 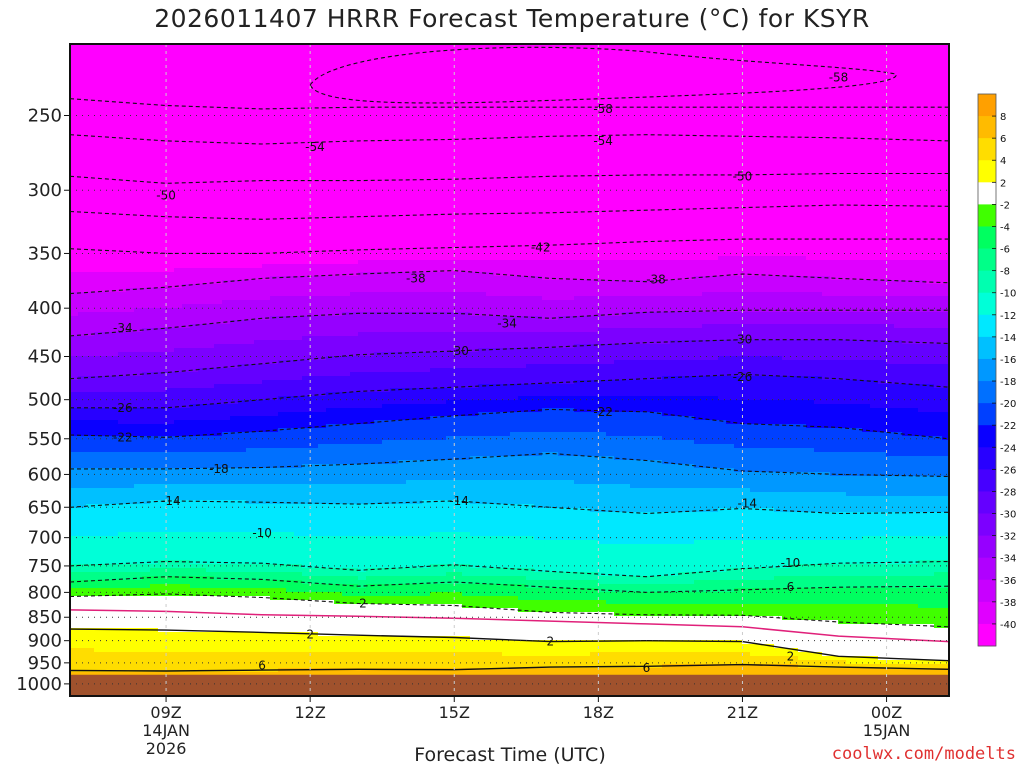 I want to click on source-credit: coolwx.com/modelts, so click(x=923, y=754).